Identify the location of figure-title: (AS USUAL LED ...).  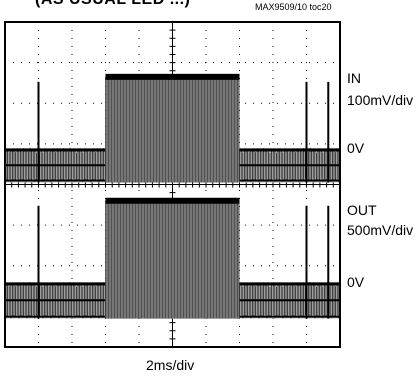
(112, 4).